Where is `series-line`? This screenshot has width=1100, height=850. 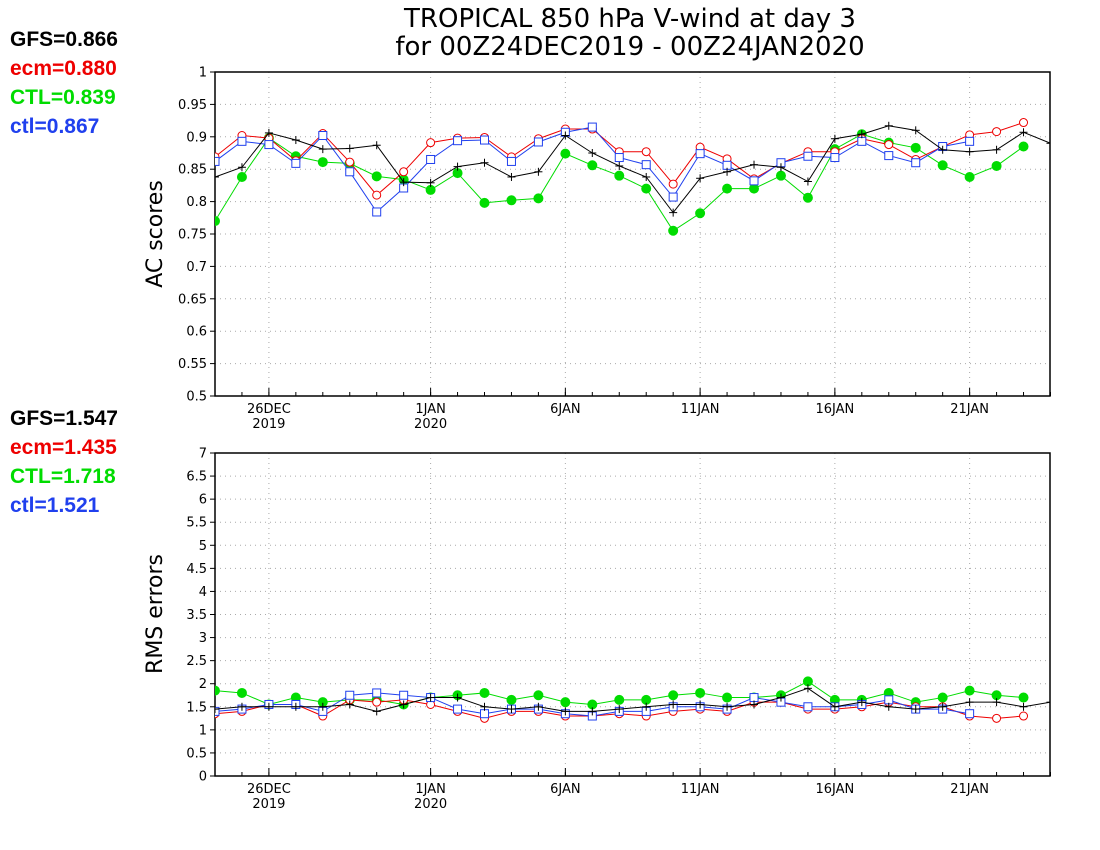
series-line is located at coordinates (632, 169).